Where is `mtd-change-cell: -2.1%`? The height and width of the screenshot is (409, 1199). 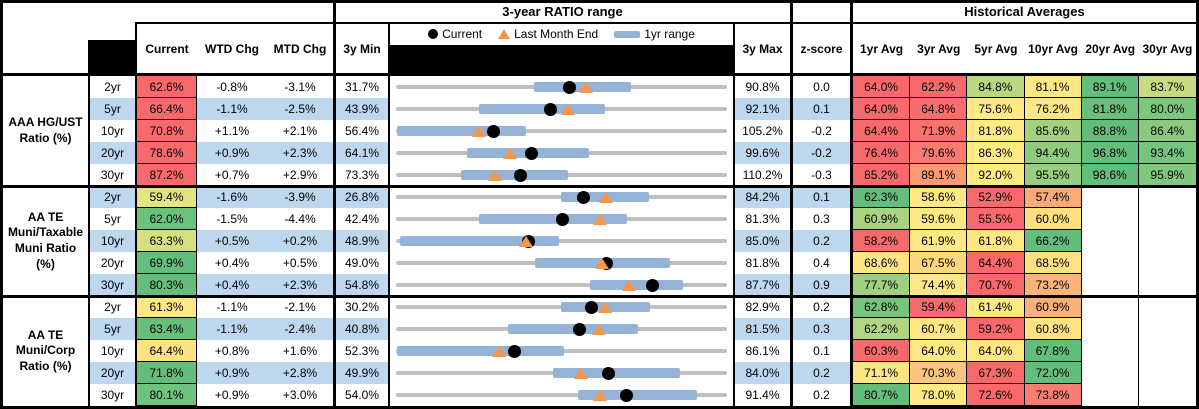
mtd-change-cell: -2.1% is located at coordinates (300, 307).